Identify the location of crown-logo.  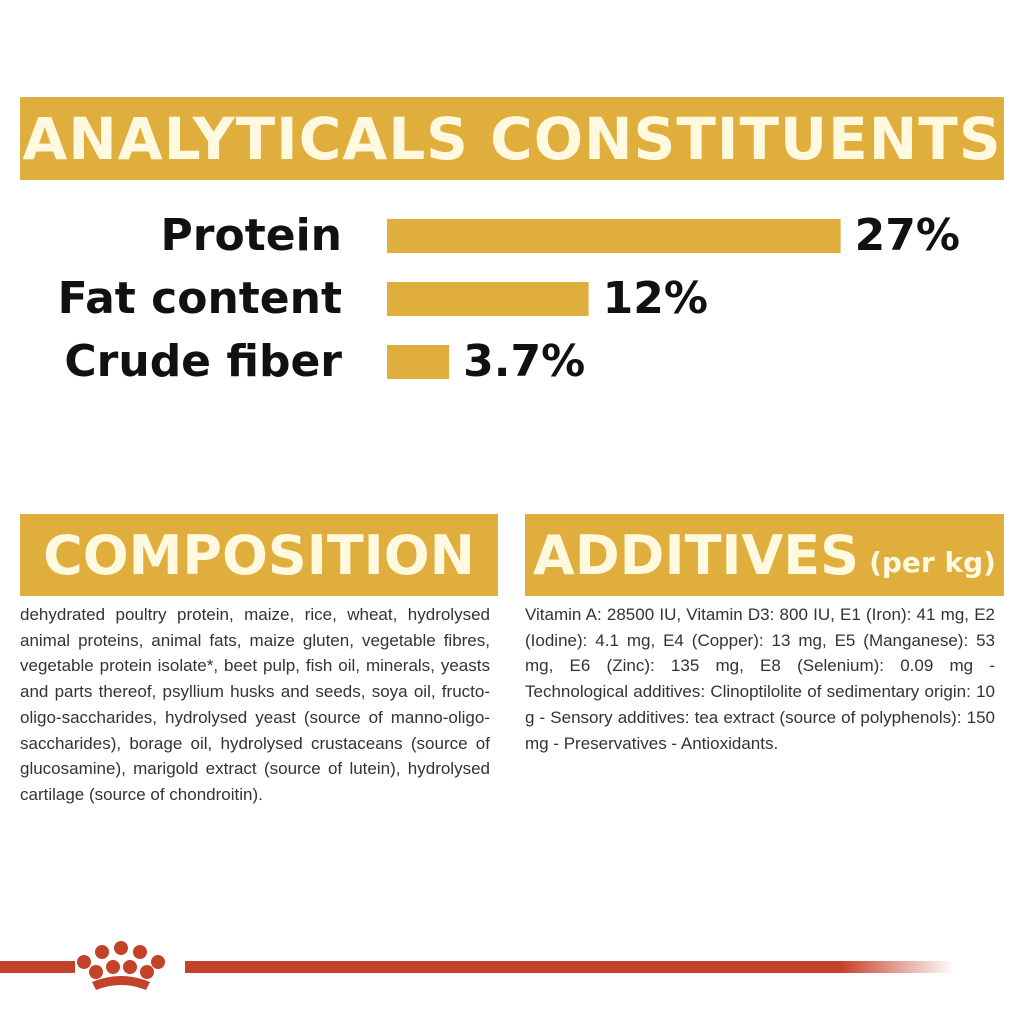
(121, 965).